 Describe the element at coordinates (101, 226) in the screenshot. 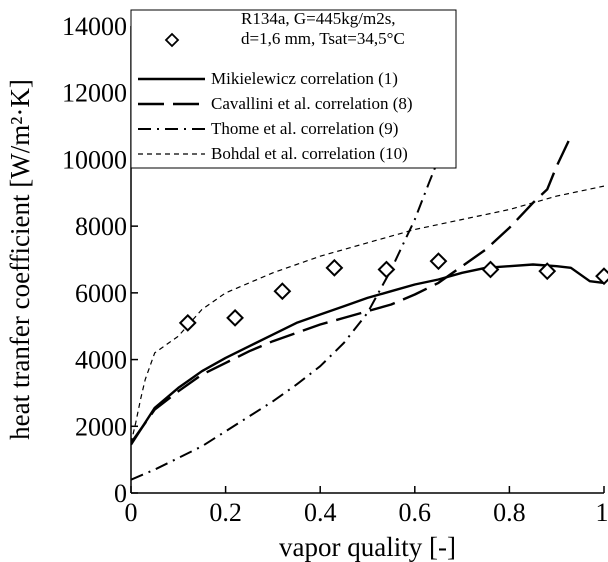

I see `y-tick-label: 8000` at that location.